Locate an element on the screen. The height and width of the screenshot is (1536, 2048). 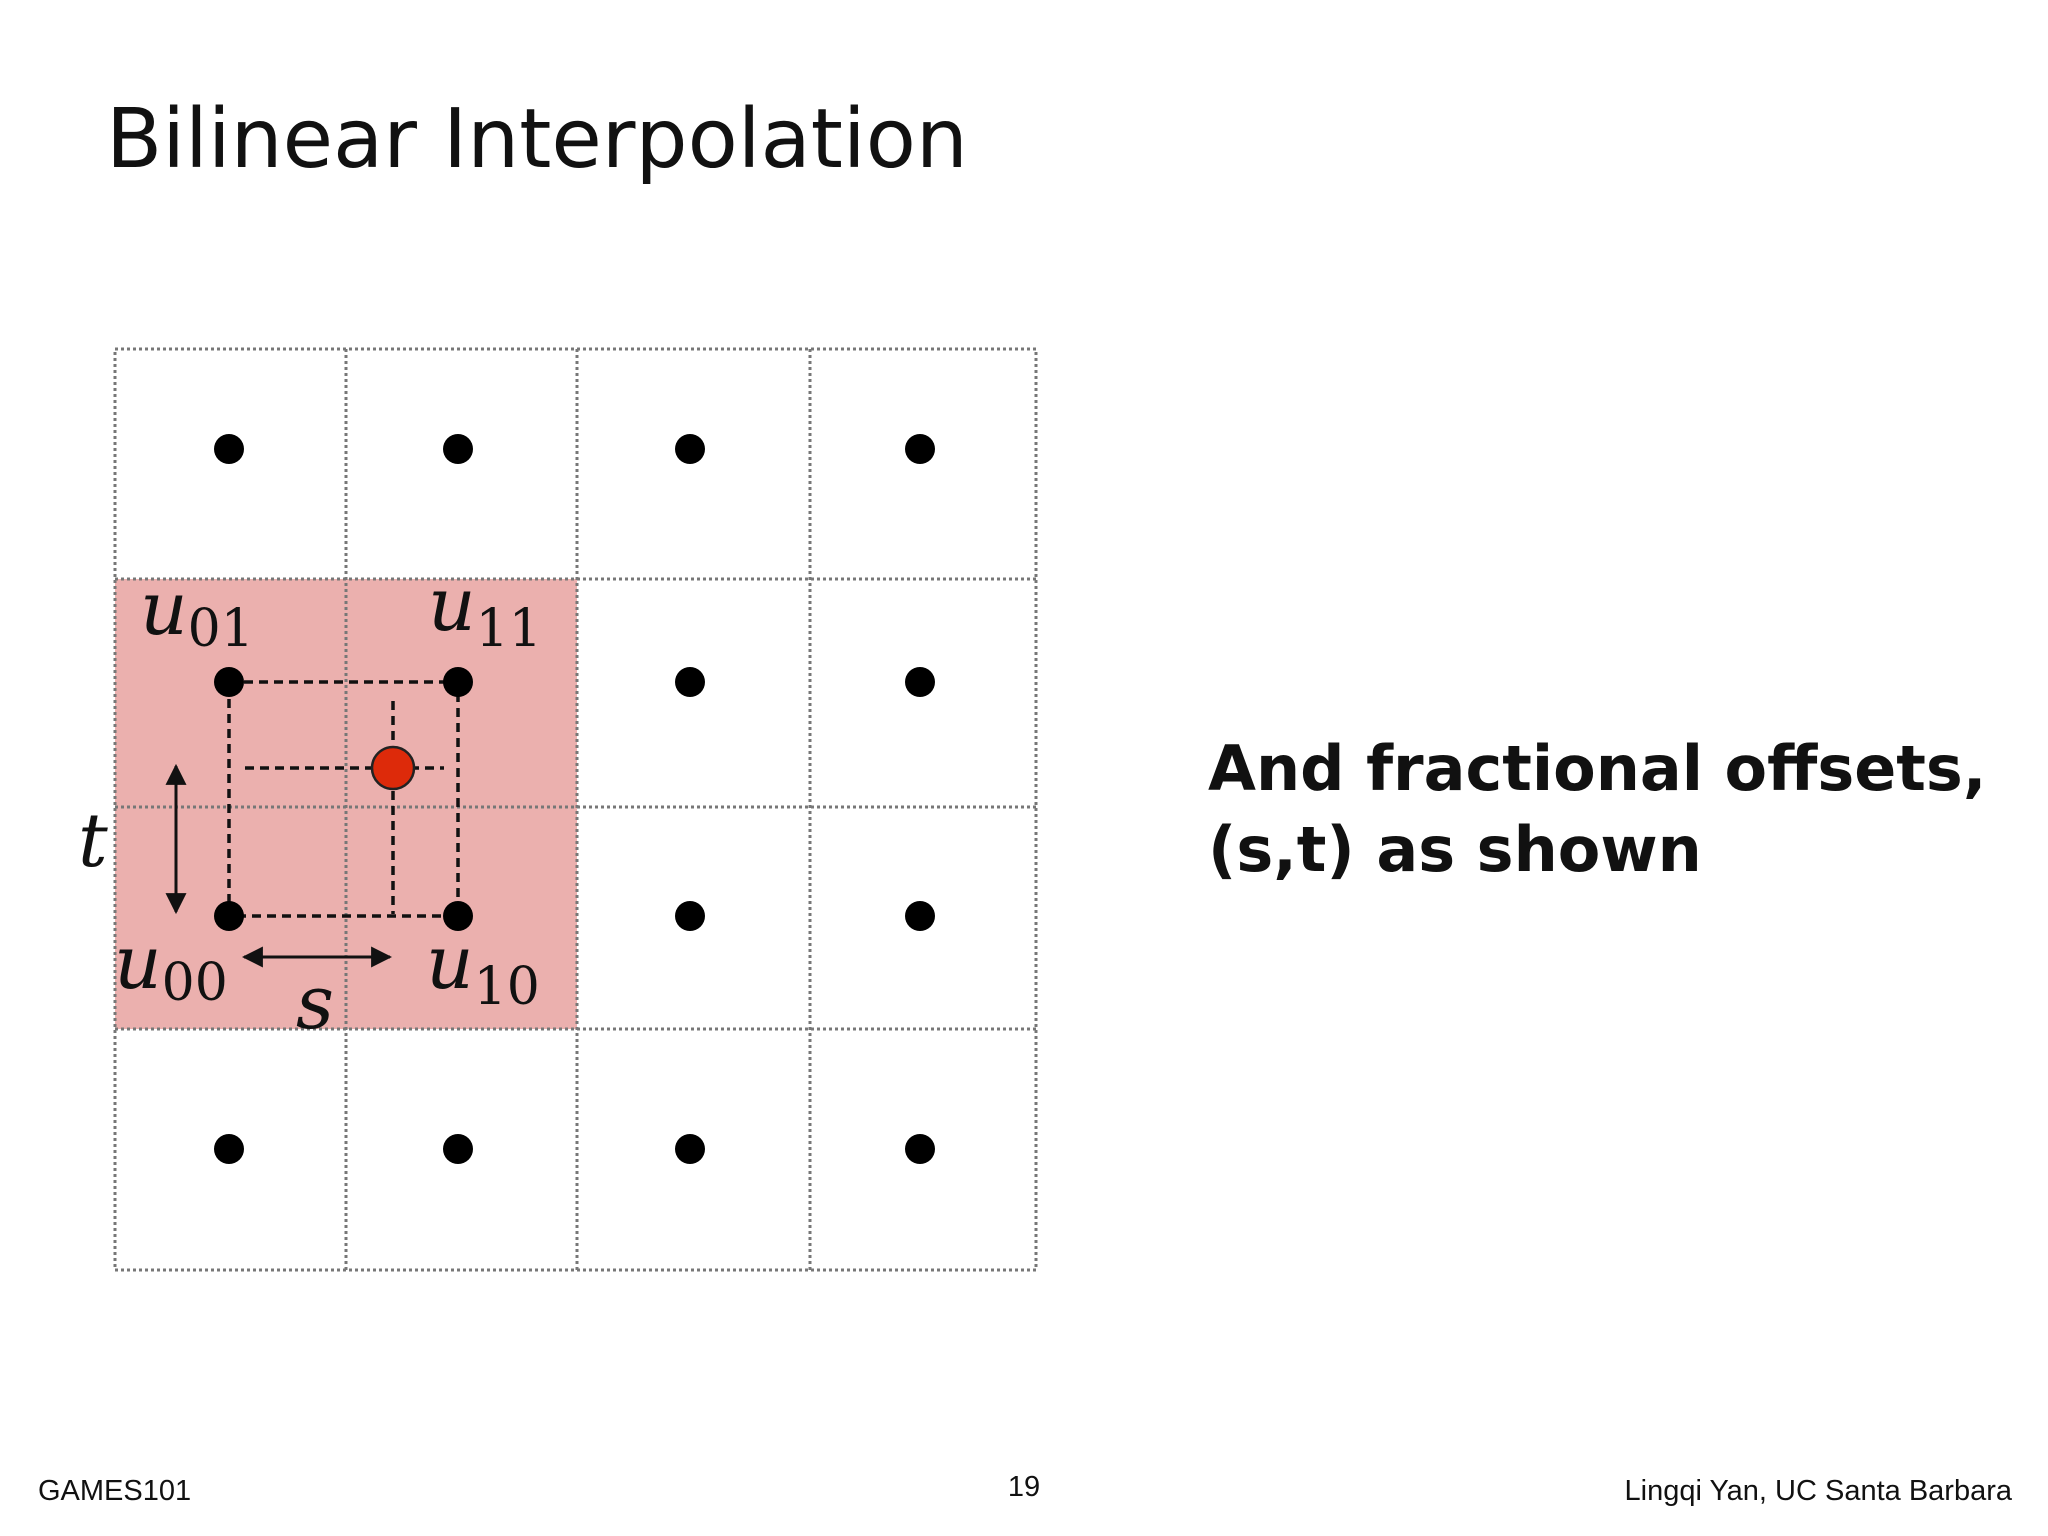
label-sub: 01 is located at coordinates (221, 629).